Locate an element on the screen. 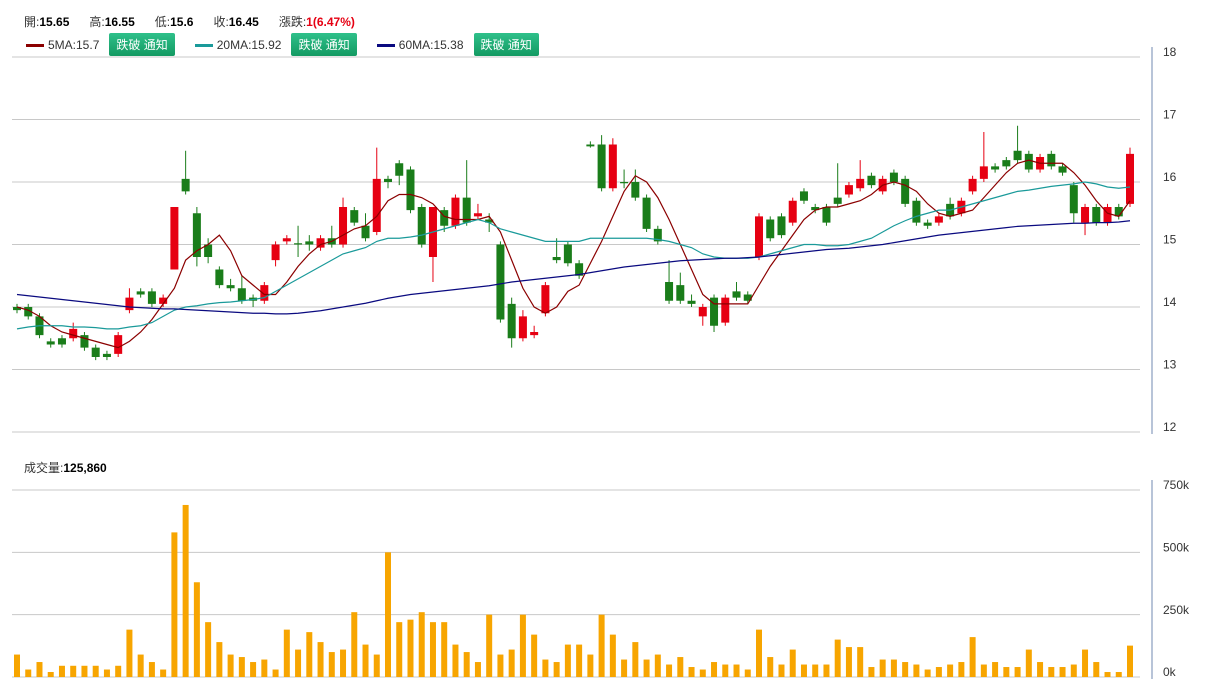  legend-label: 20MA:15.92 is located at coordinates (249, 45).